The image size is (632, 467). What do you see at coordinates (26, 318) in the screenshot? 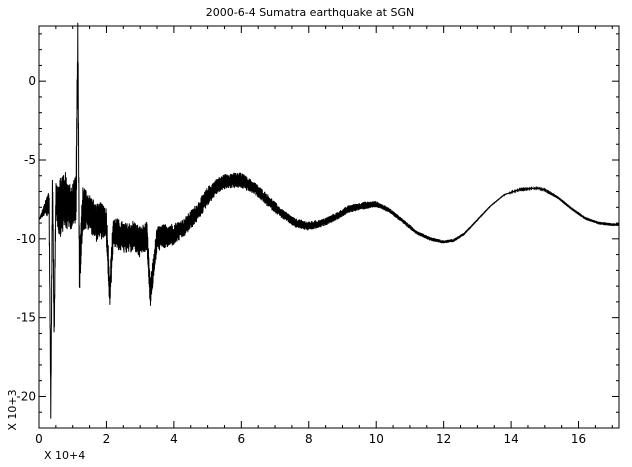
I see `y-tick-label: -15` at bounding box center [26, 318].